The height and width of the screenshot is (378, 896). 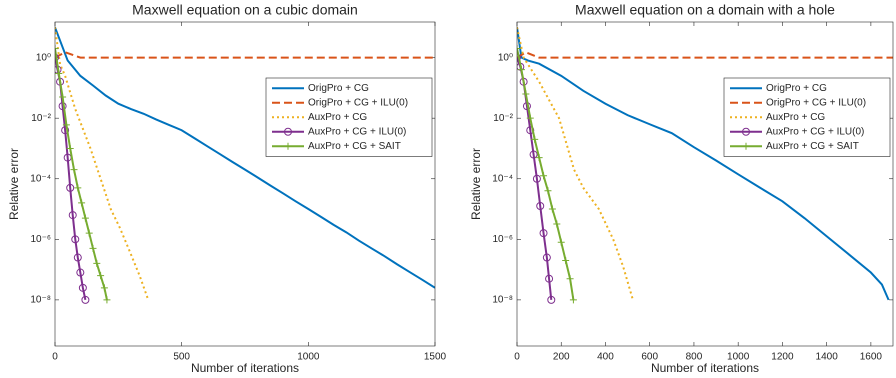 I want to click on x-tick-label: 1200, so click(x=782, y=357).